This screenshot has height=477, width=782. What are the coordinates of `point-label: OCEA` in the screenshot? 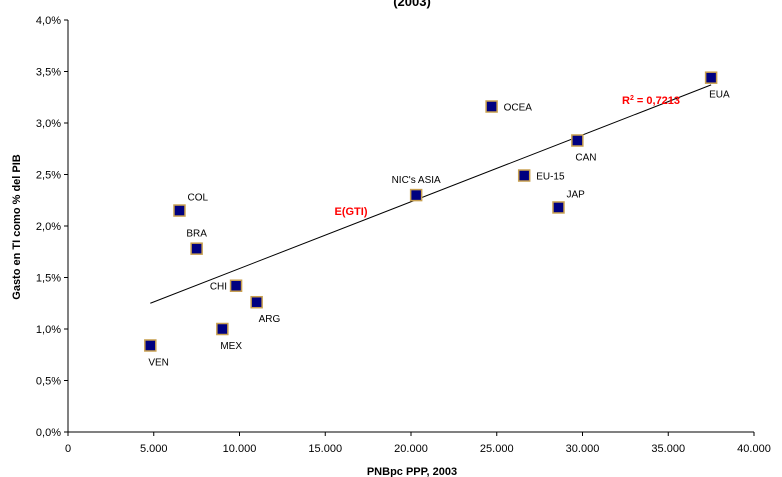 It's located at (518, 108).